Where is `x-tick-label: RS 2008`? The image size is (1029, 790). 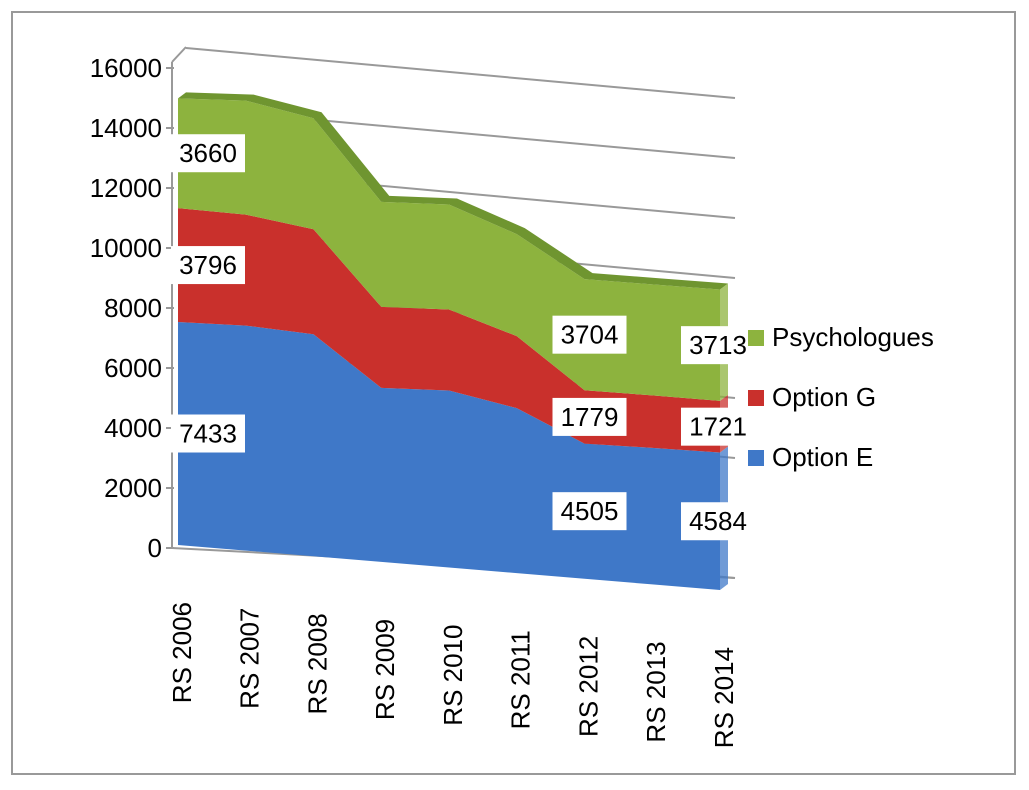 x-tick-label: RS 2008 is located at coordinates (317, 663).